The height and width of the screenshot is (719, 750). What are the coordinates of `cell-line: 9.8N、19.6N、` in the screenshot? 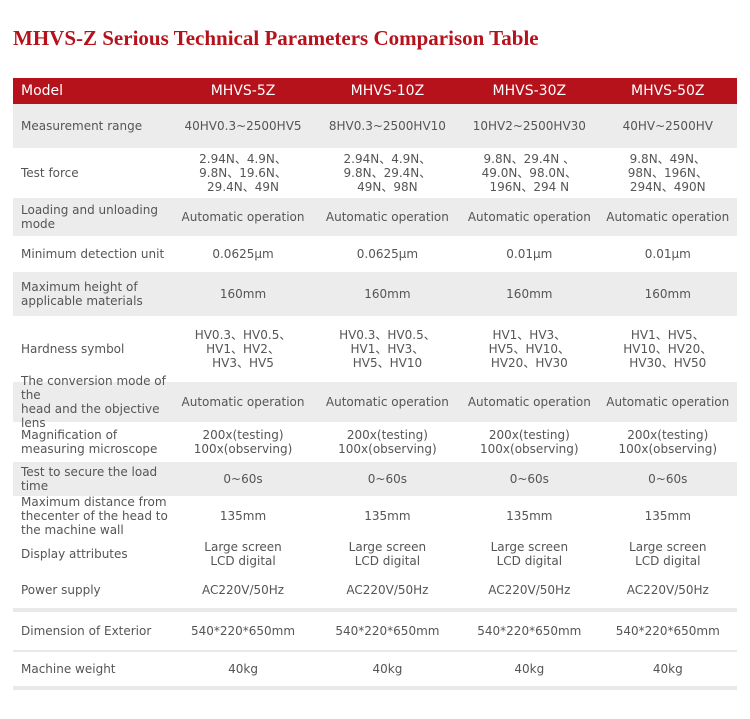 It's located at (243, 173).